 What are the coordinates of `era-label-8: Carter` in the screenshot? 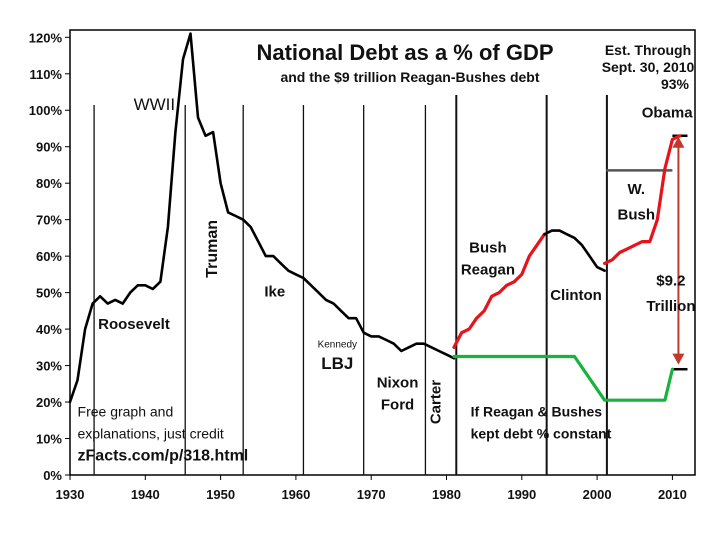 It's located at (435, 402).